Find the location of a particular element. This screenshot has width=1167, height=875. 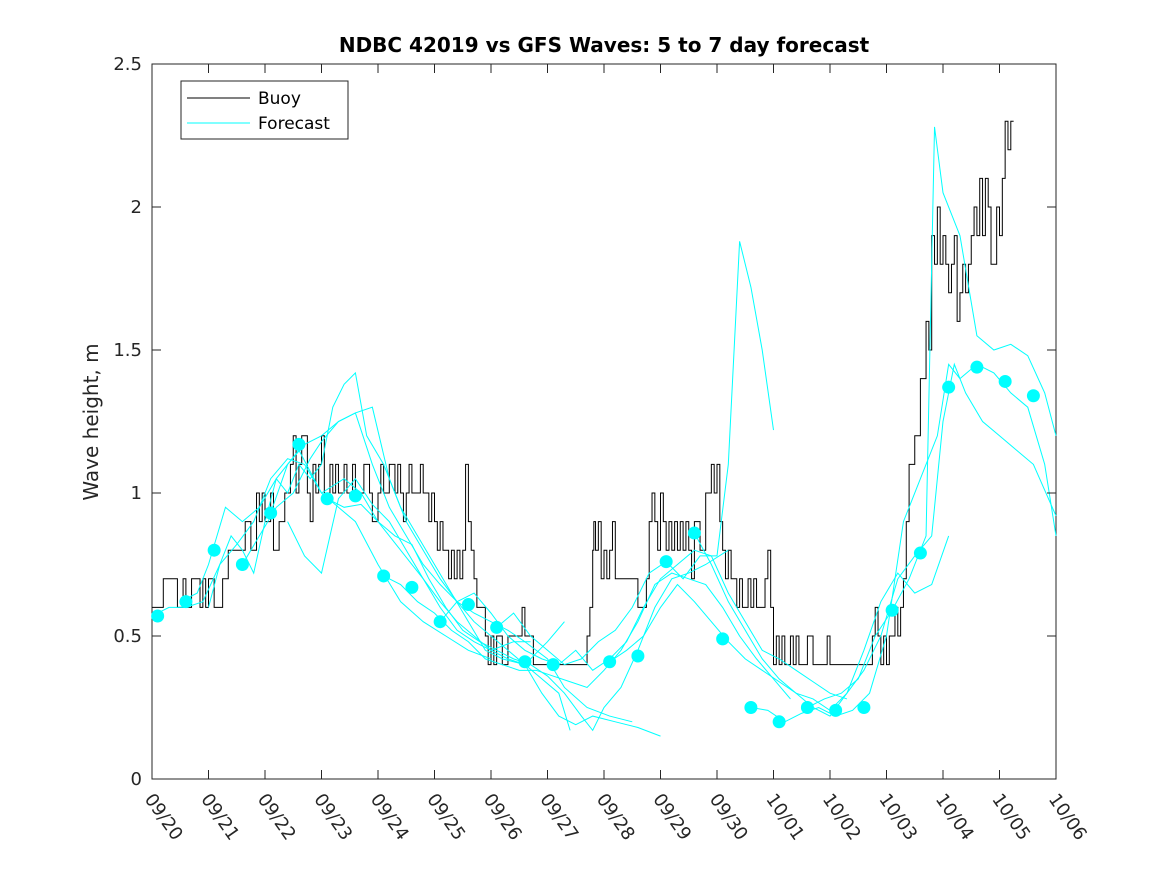

y-tick-label: 1.5 is located at coordinates (127, 350).